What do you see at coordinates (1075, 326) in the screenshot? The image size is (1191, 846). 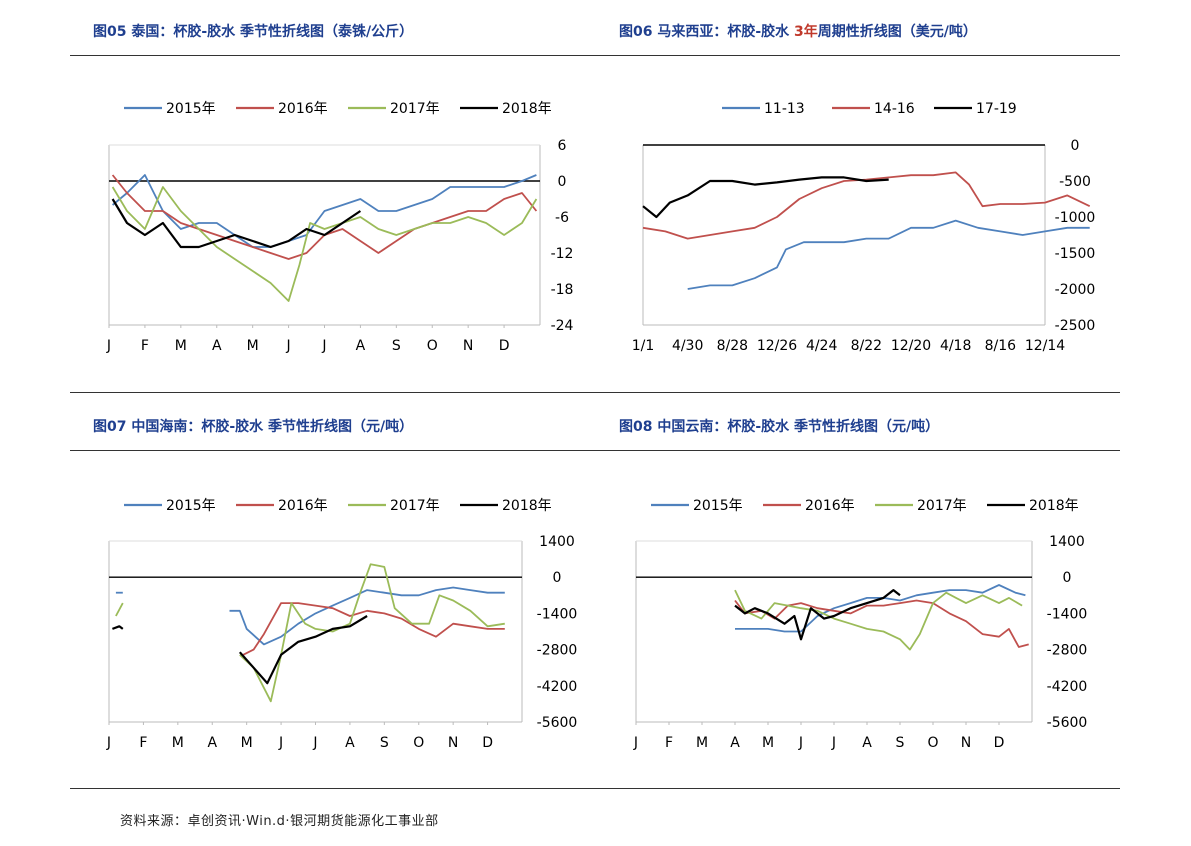 I see `c1-y-tick-label: -2500` at bounding box center [1075, 326].